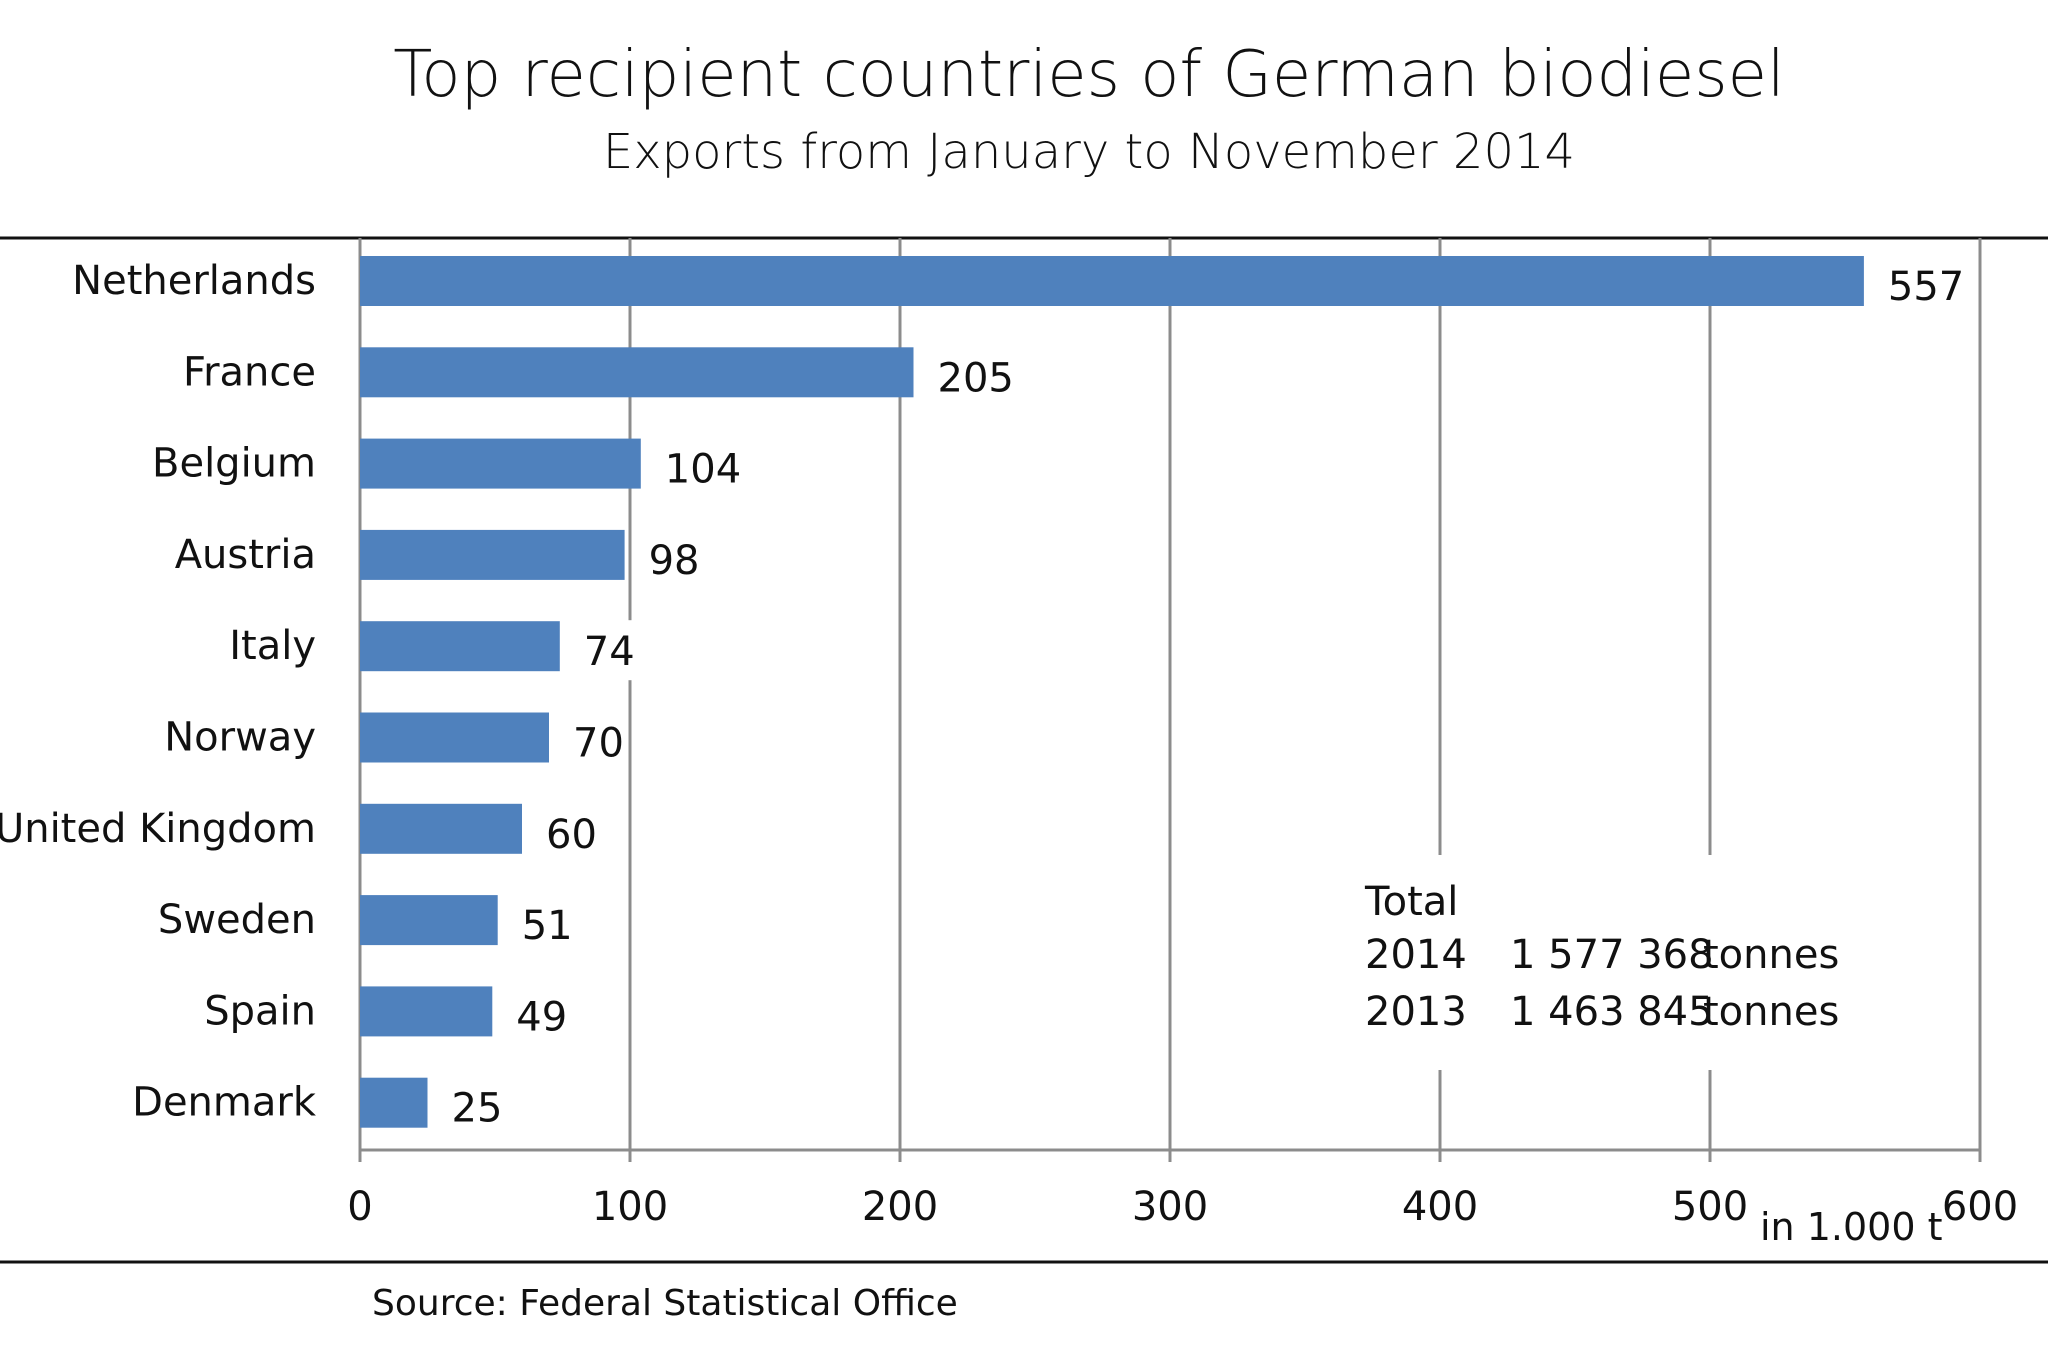 The image size is (2048, 1354). Describe the element at coordinates (1416, 955) in the screenshot. I see `total-year: 2014` at that location.